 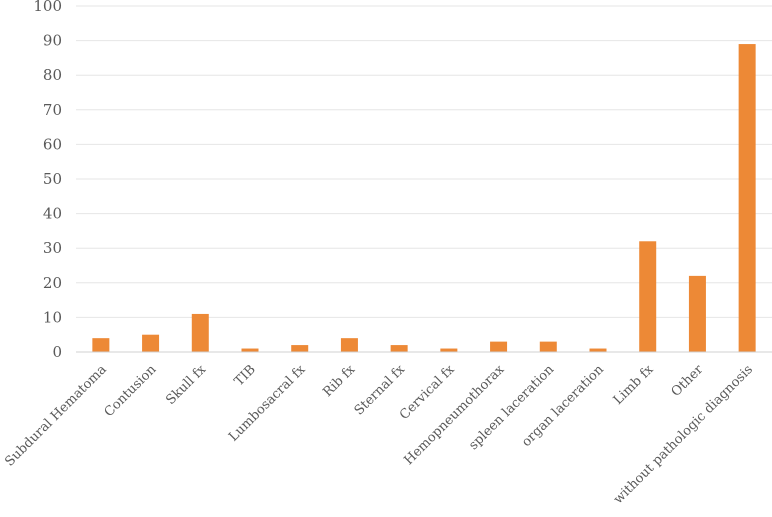 What do you see at coordinates (300, 348) in the screenshot?
I see `bar-lumbosacral-fx` at bounding box center [300, 348].